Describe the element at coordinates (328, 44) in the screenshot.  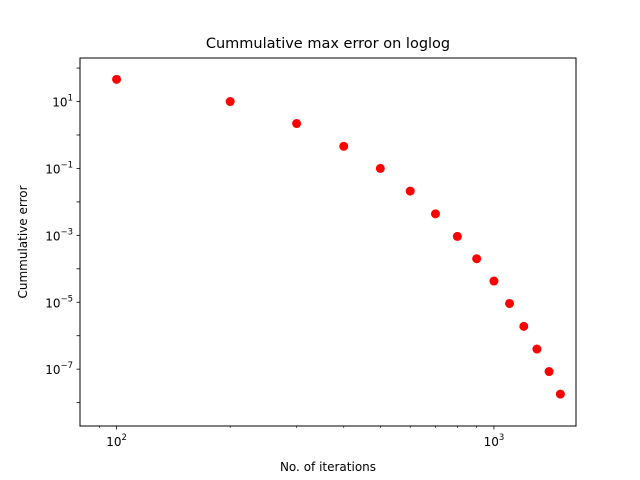
I see `chart-title: Cummulative max error on loglog` at that location.